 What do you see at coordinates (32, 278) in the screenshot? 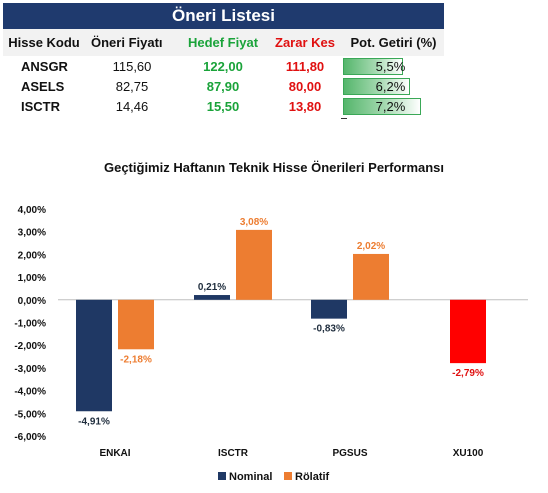
I see `y-tick-label: 1,00%` at bounding box center [32, 278].